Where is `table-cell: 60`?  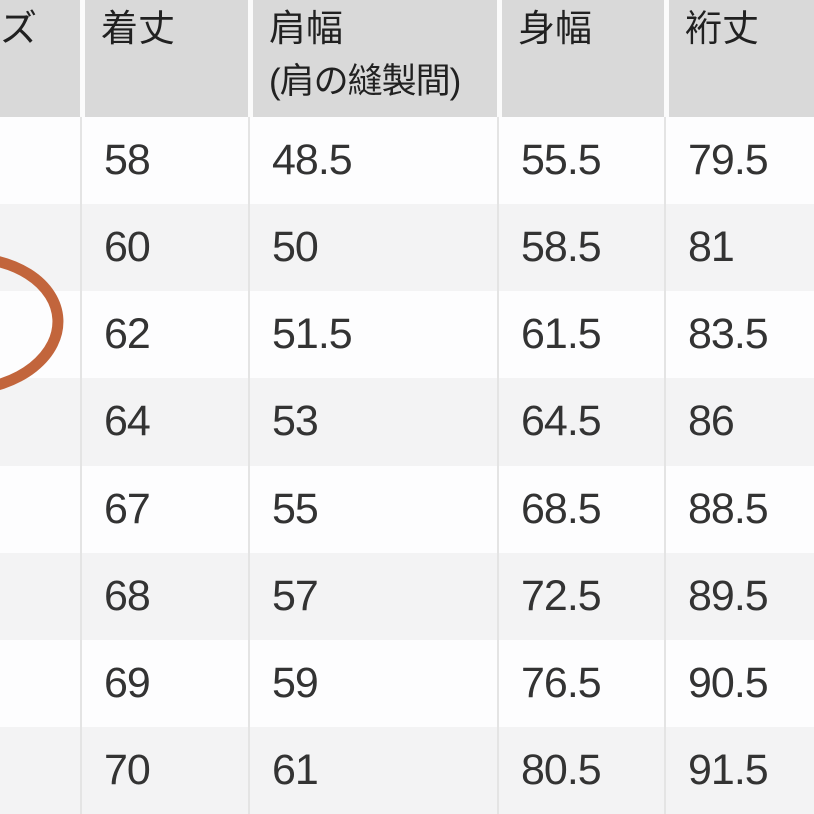
table-cell: 60 is located at coordinates (164, 248).